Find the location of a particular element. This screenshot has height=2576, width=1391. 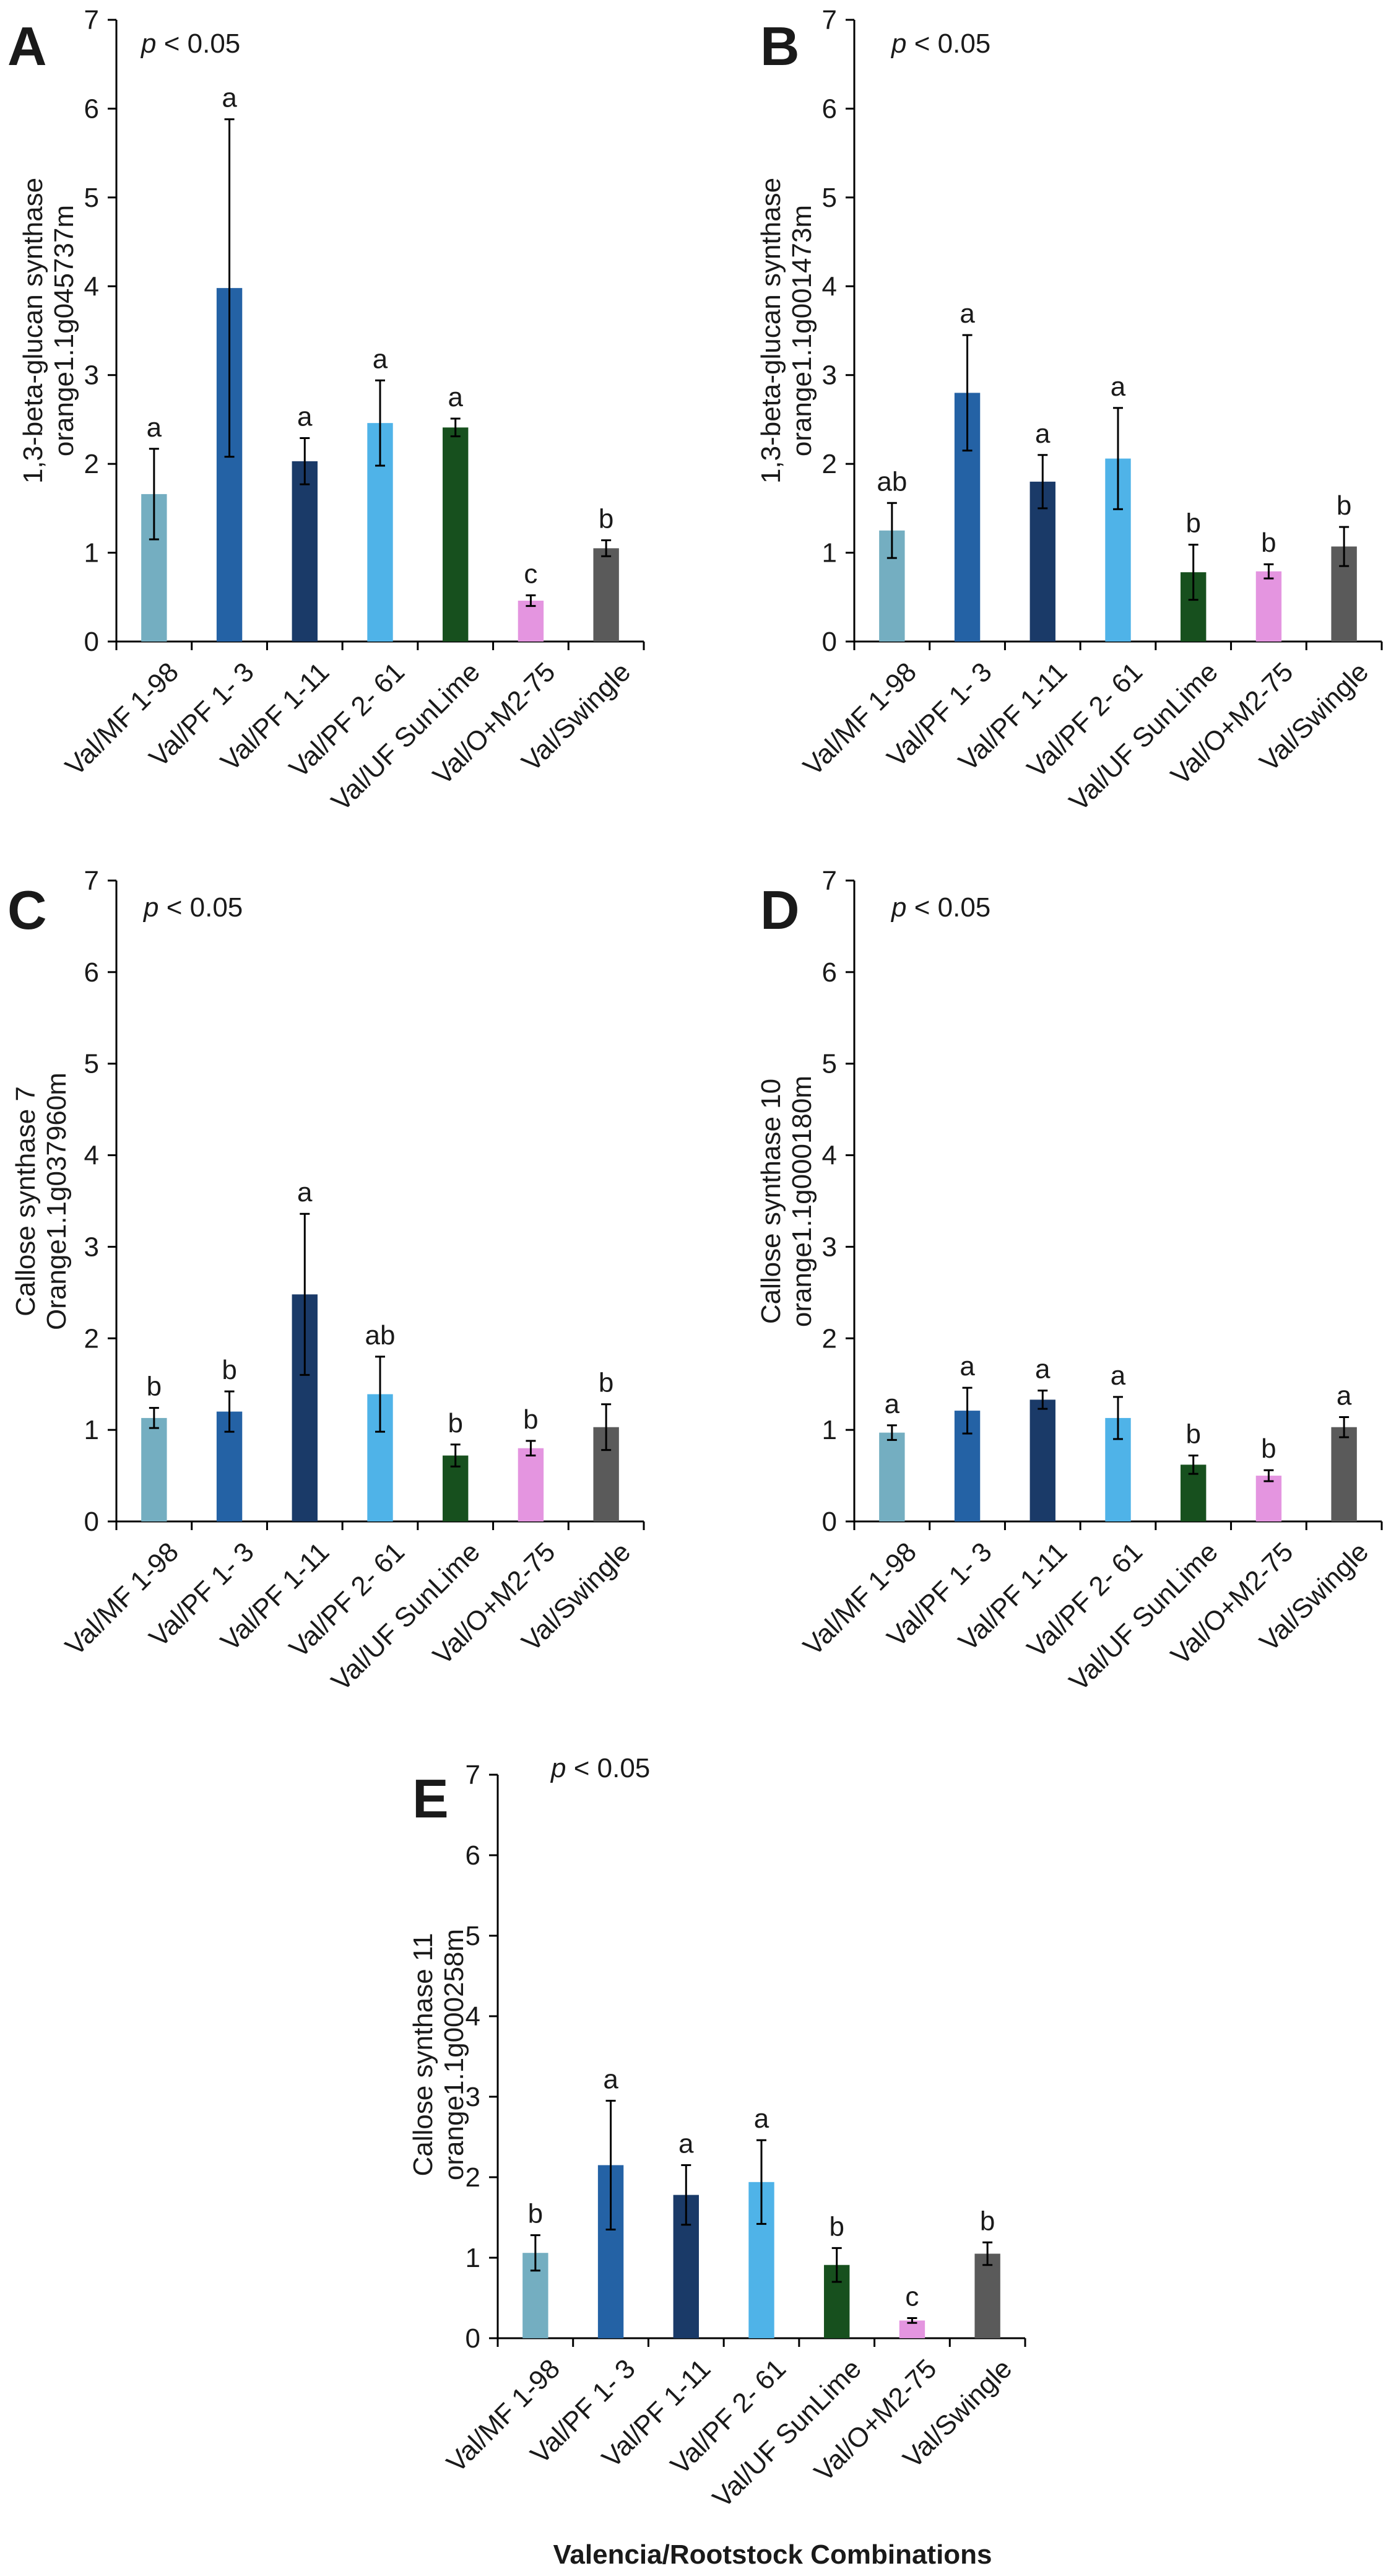

panel-d-y-tick-label: 6 is located at coordinates (830, 972).